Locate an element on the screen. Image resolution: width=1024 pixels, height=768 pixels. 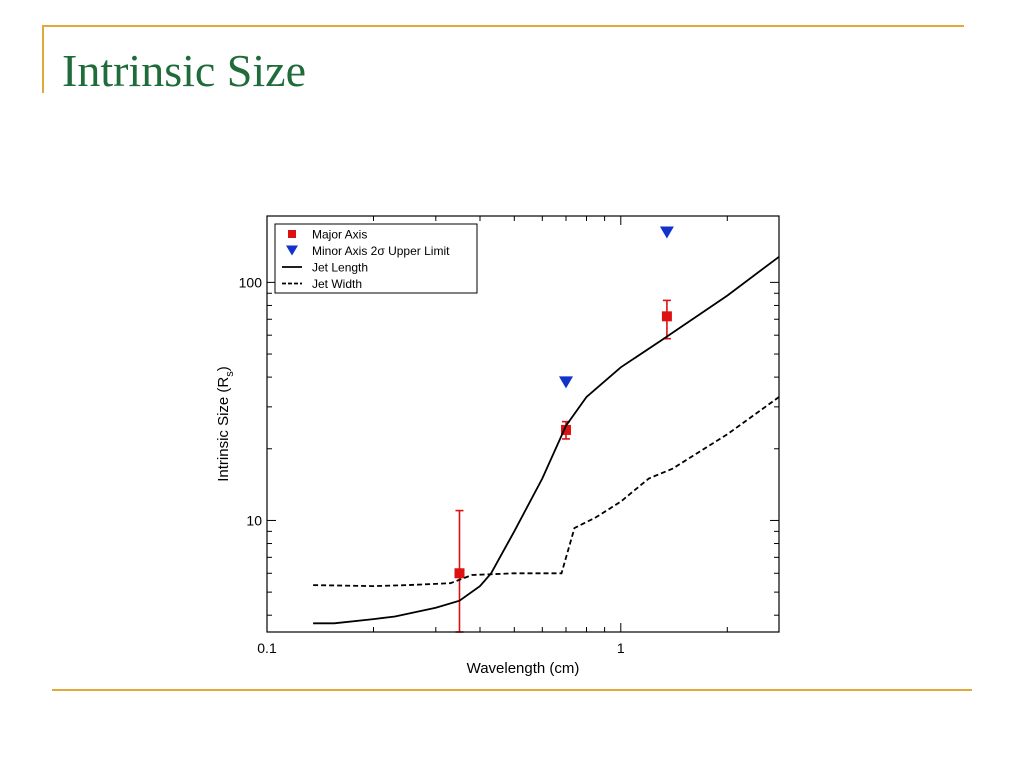
legend-square-swatch is located at coordinates (292, 234).